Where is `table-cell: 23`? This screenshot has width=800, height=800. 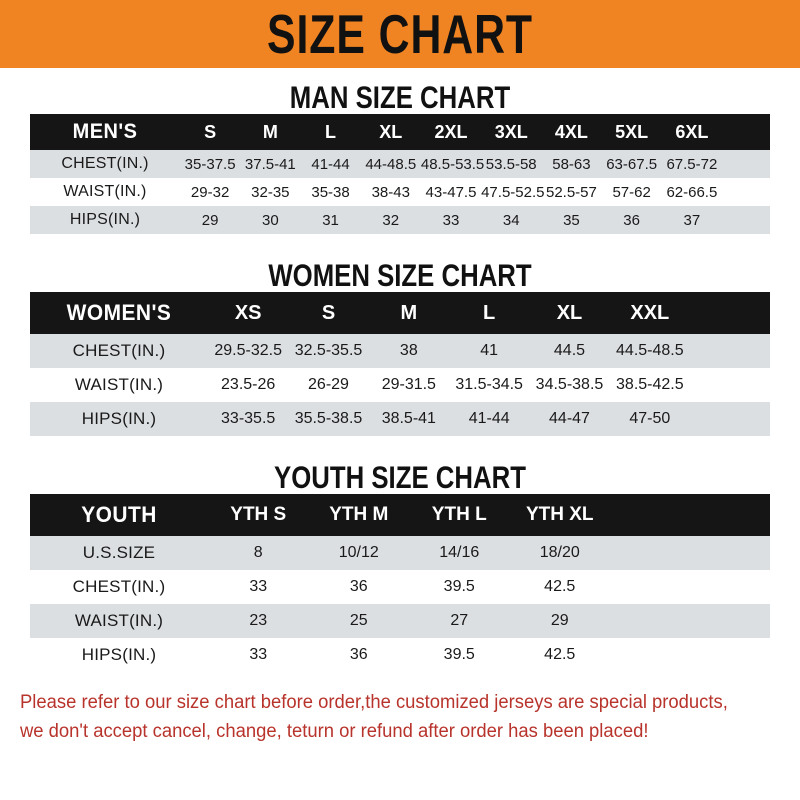 table-cell: 23 is located at coordinates (258, 620).